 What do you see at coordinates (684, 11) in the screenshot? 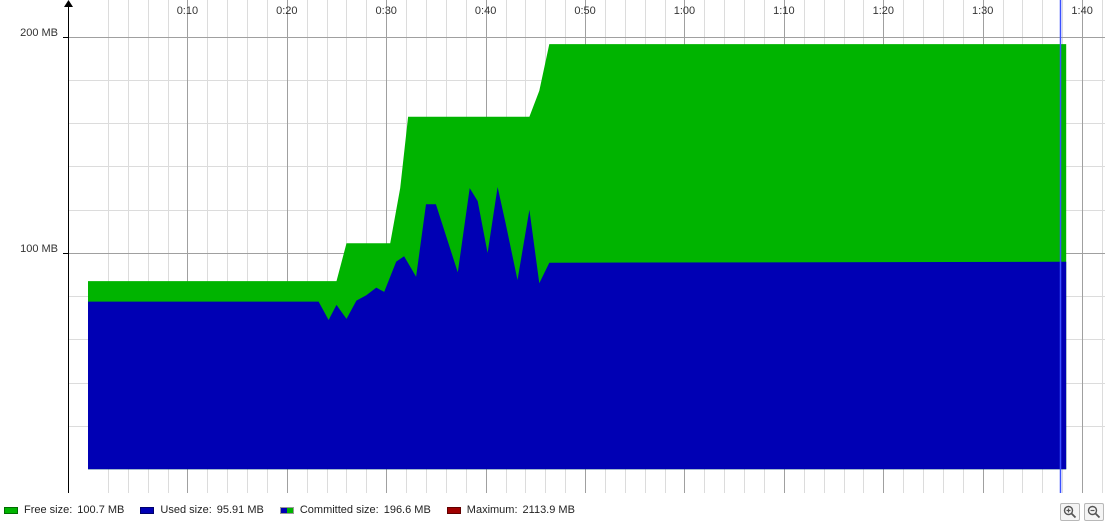
I see `x-tick-label: 1:00` at bounding box center [684, 11].